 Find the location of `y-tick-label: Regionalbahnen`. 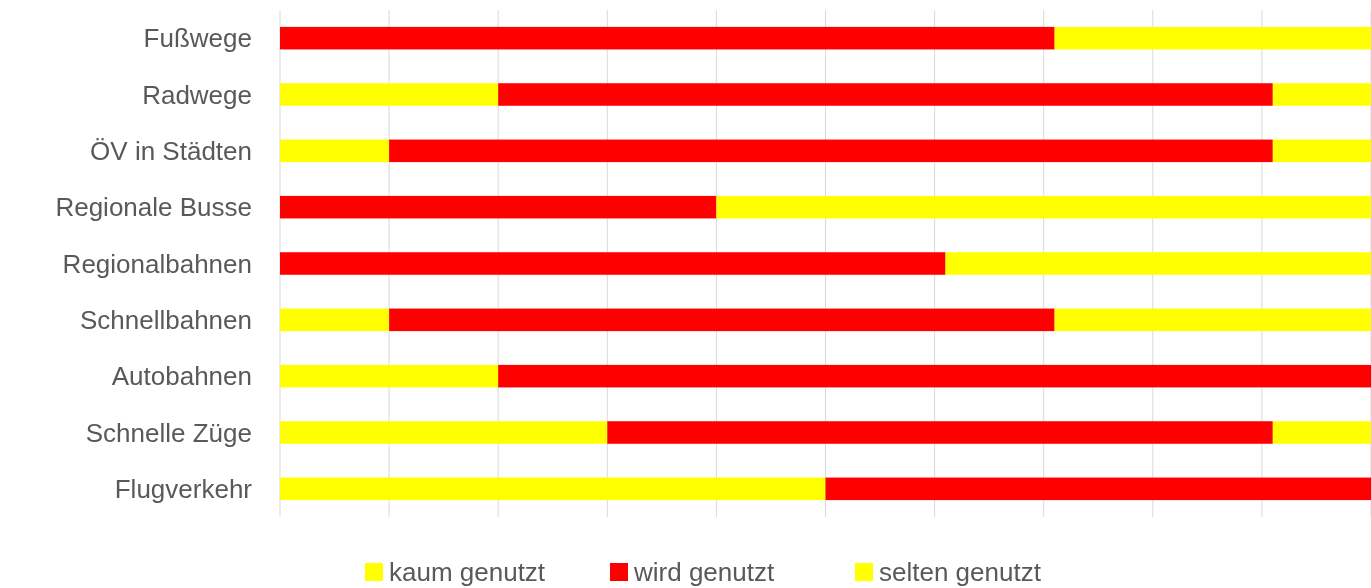

y-tick-label: Regionalbahnen is located at coordinates (157, 263).